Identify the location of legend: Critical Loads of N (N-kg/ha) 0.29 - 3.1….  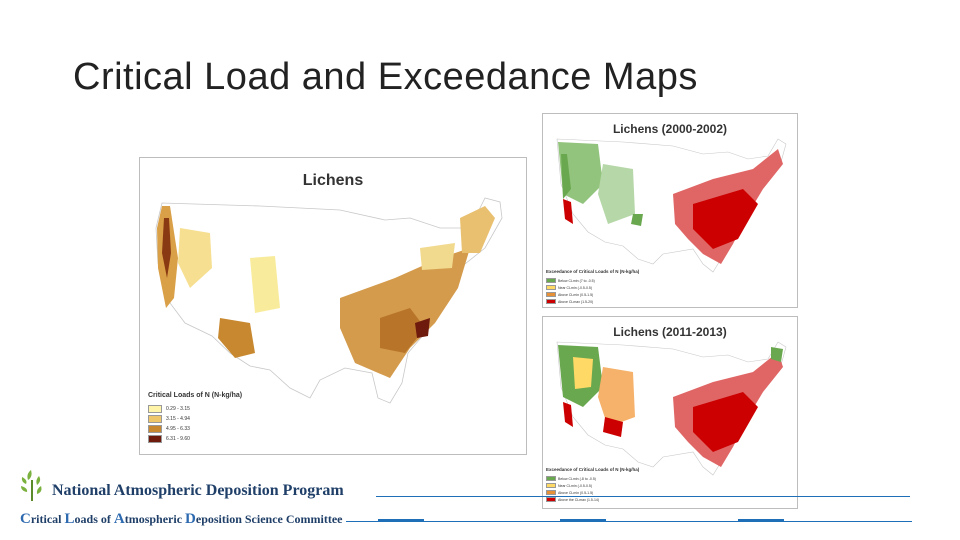
(195, 418).